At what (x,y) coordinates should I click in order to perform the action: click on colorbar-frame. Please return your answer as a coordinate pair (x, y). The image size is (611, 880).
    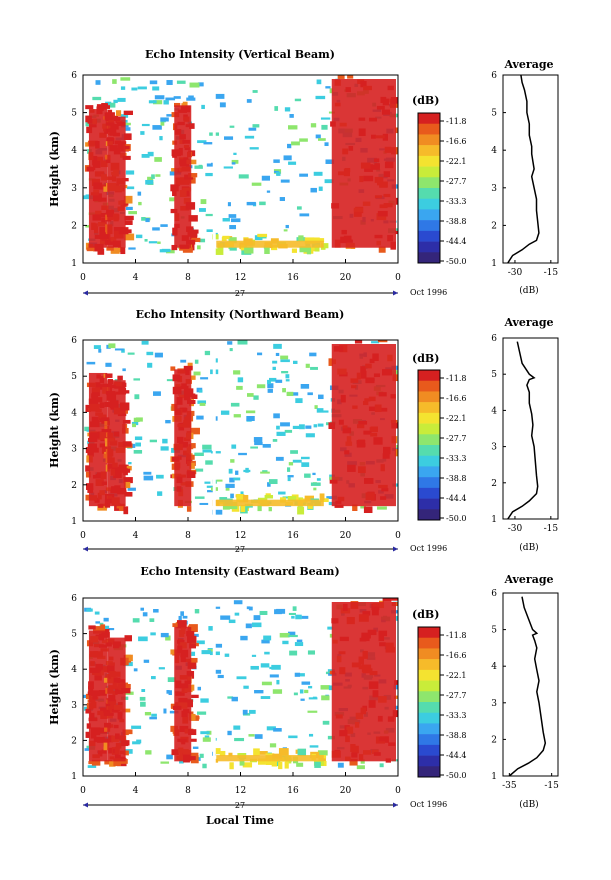
    Looking at the image, I should click on (429, 702).